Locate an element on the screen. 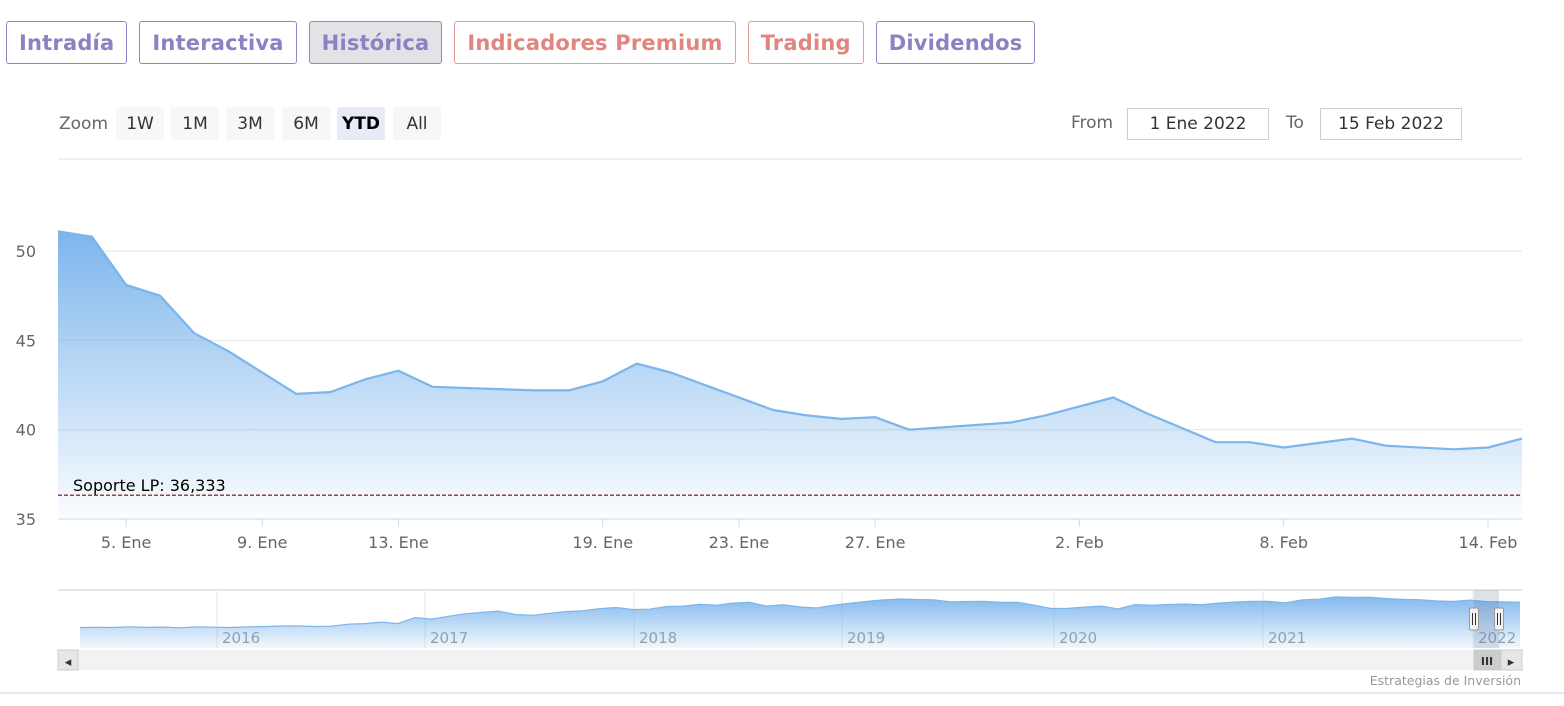 The image size is (1564, 706). scrollbar-track is located at coordinates (790, 660).